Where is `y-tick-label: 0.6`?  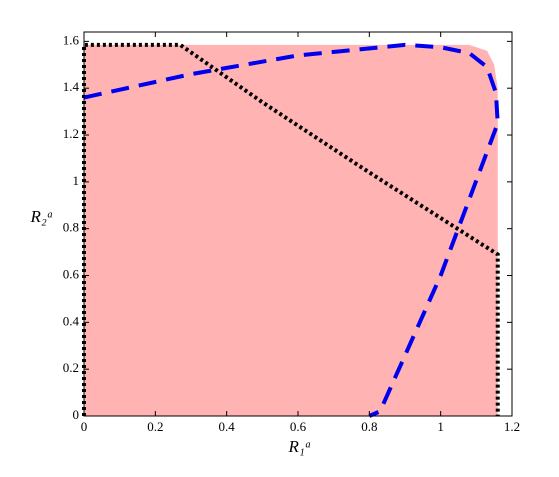
y-tick-label: 0.6 is located at coordinates (71, 273).